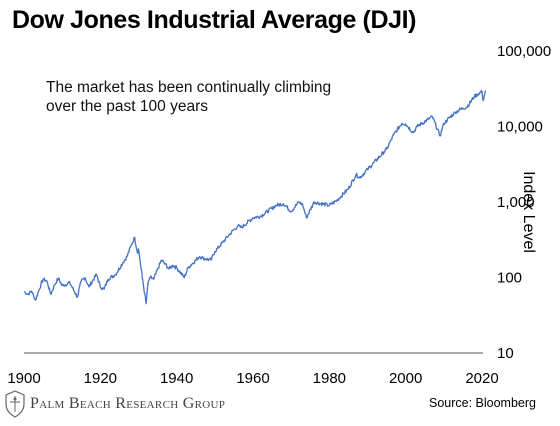 This screenshot has width=560, height=426. Describe the element at coordinates (520, 127) in the screenshot. I see `y-tick-label: 10,000` at that location.